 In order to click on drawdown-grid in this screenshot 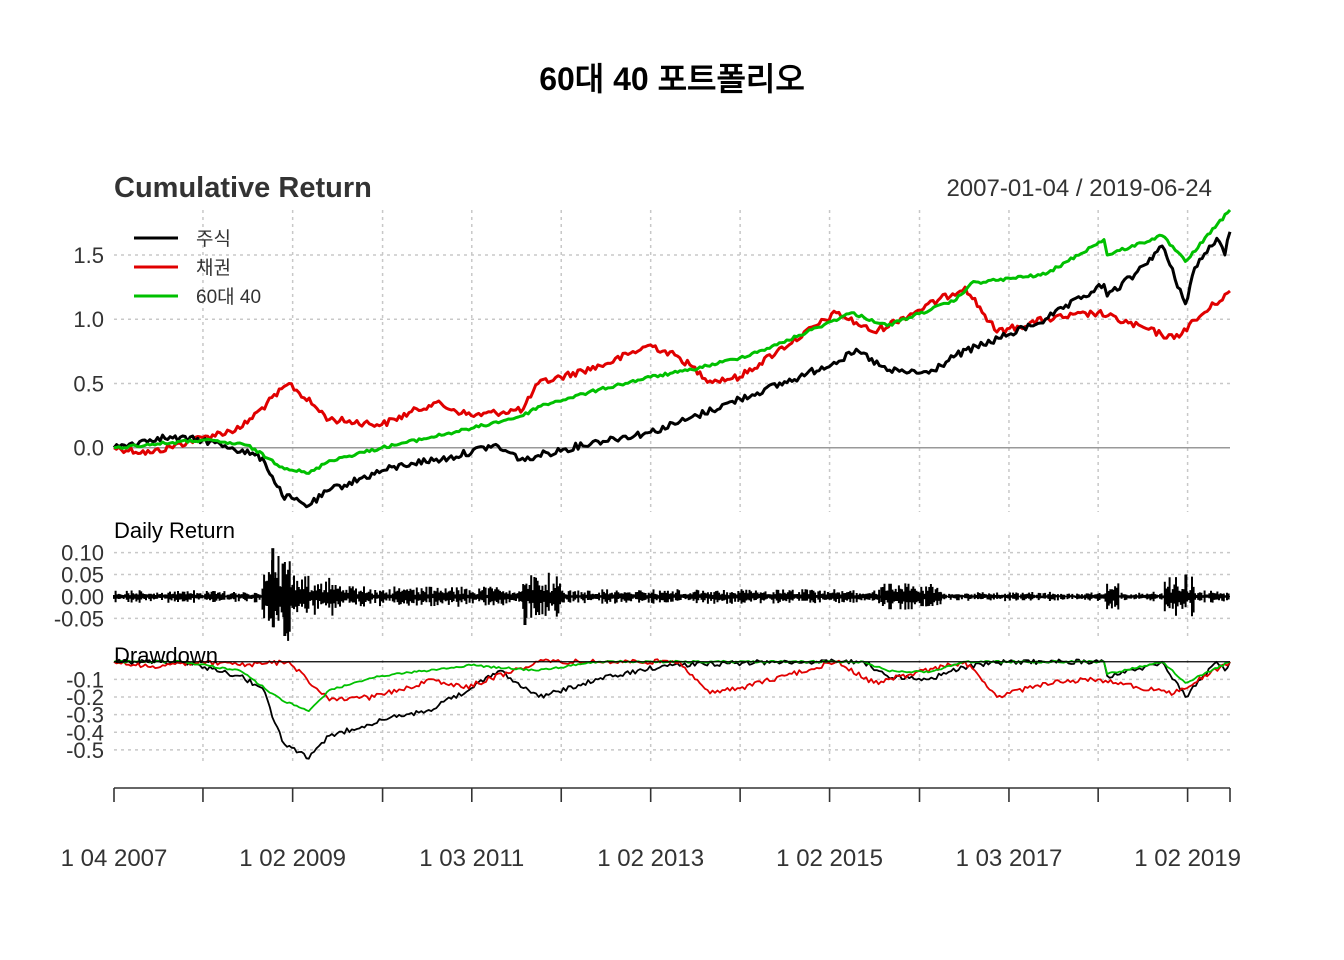, I will do `click(672, 712)`.